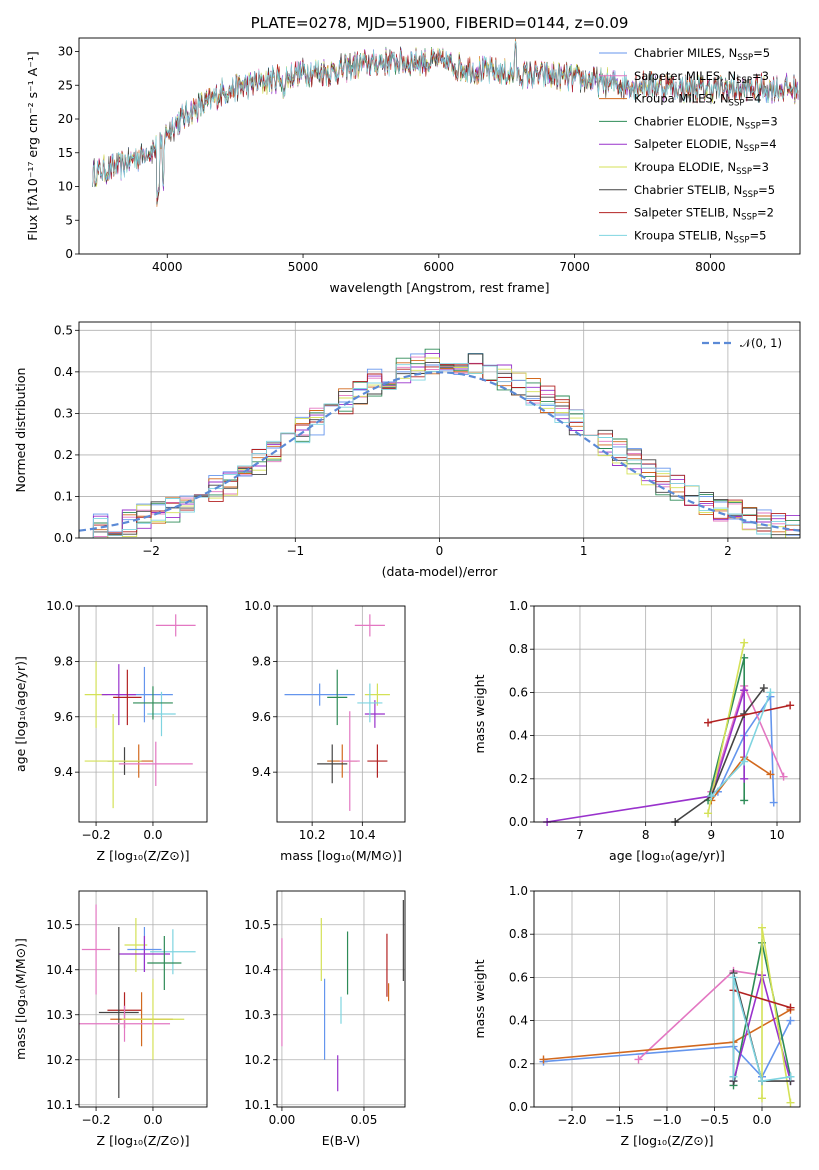 The image size is (819, 1170). I want to click on legend-value: =2, so click(765, 213).